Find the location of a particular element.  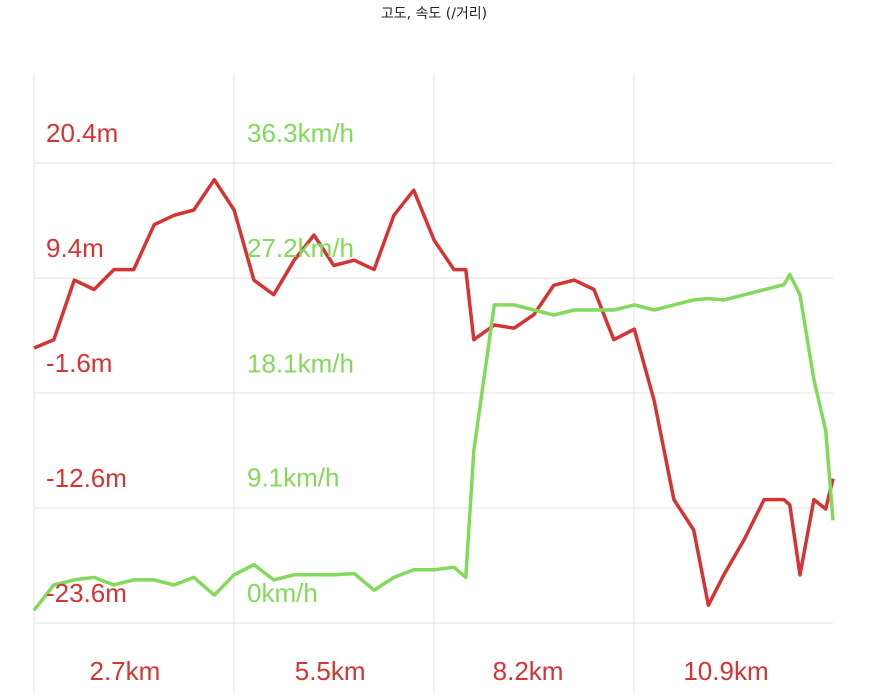

x-tick-label: 2.7km is located at coordinates (124, 671).